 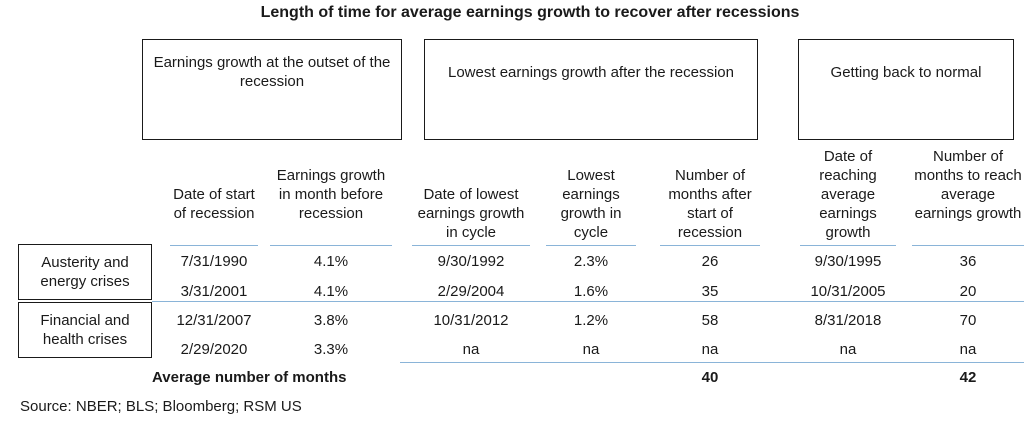 What do you see at coordinates (471, 320) in the screenshot?
I see `cell-lowest-date: 10/31/2012` at bounding box center [471, 320].